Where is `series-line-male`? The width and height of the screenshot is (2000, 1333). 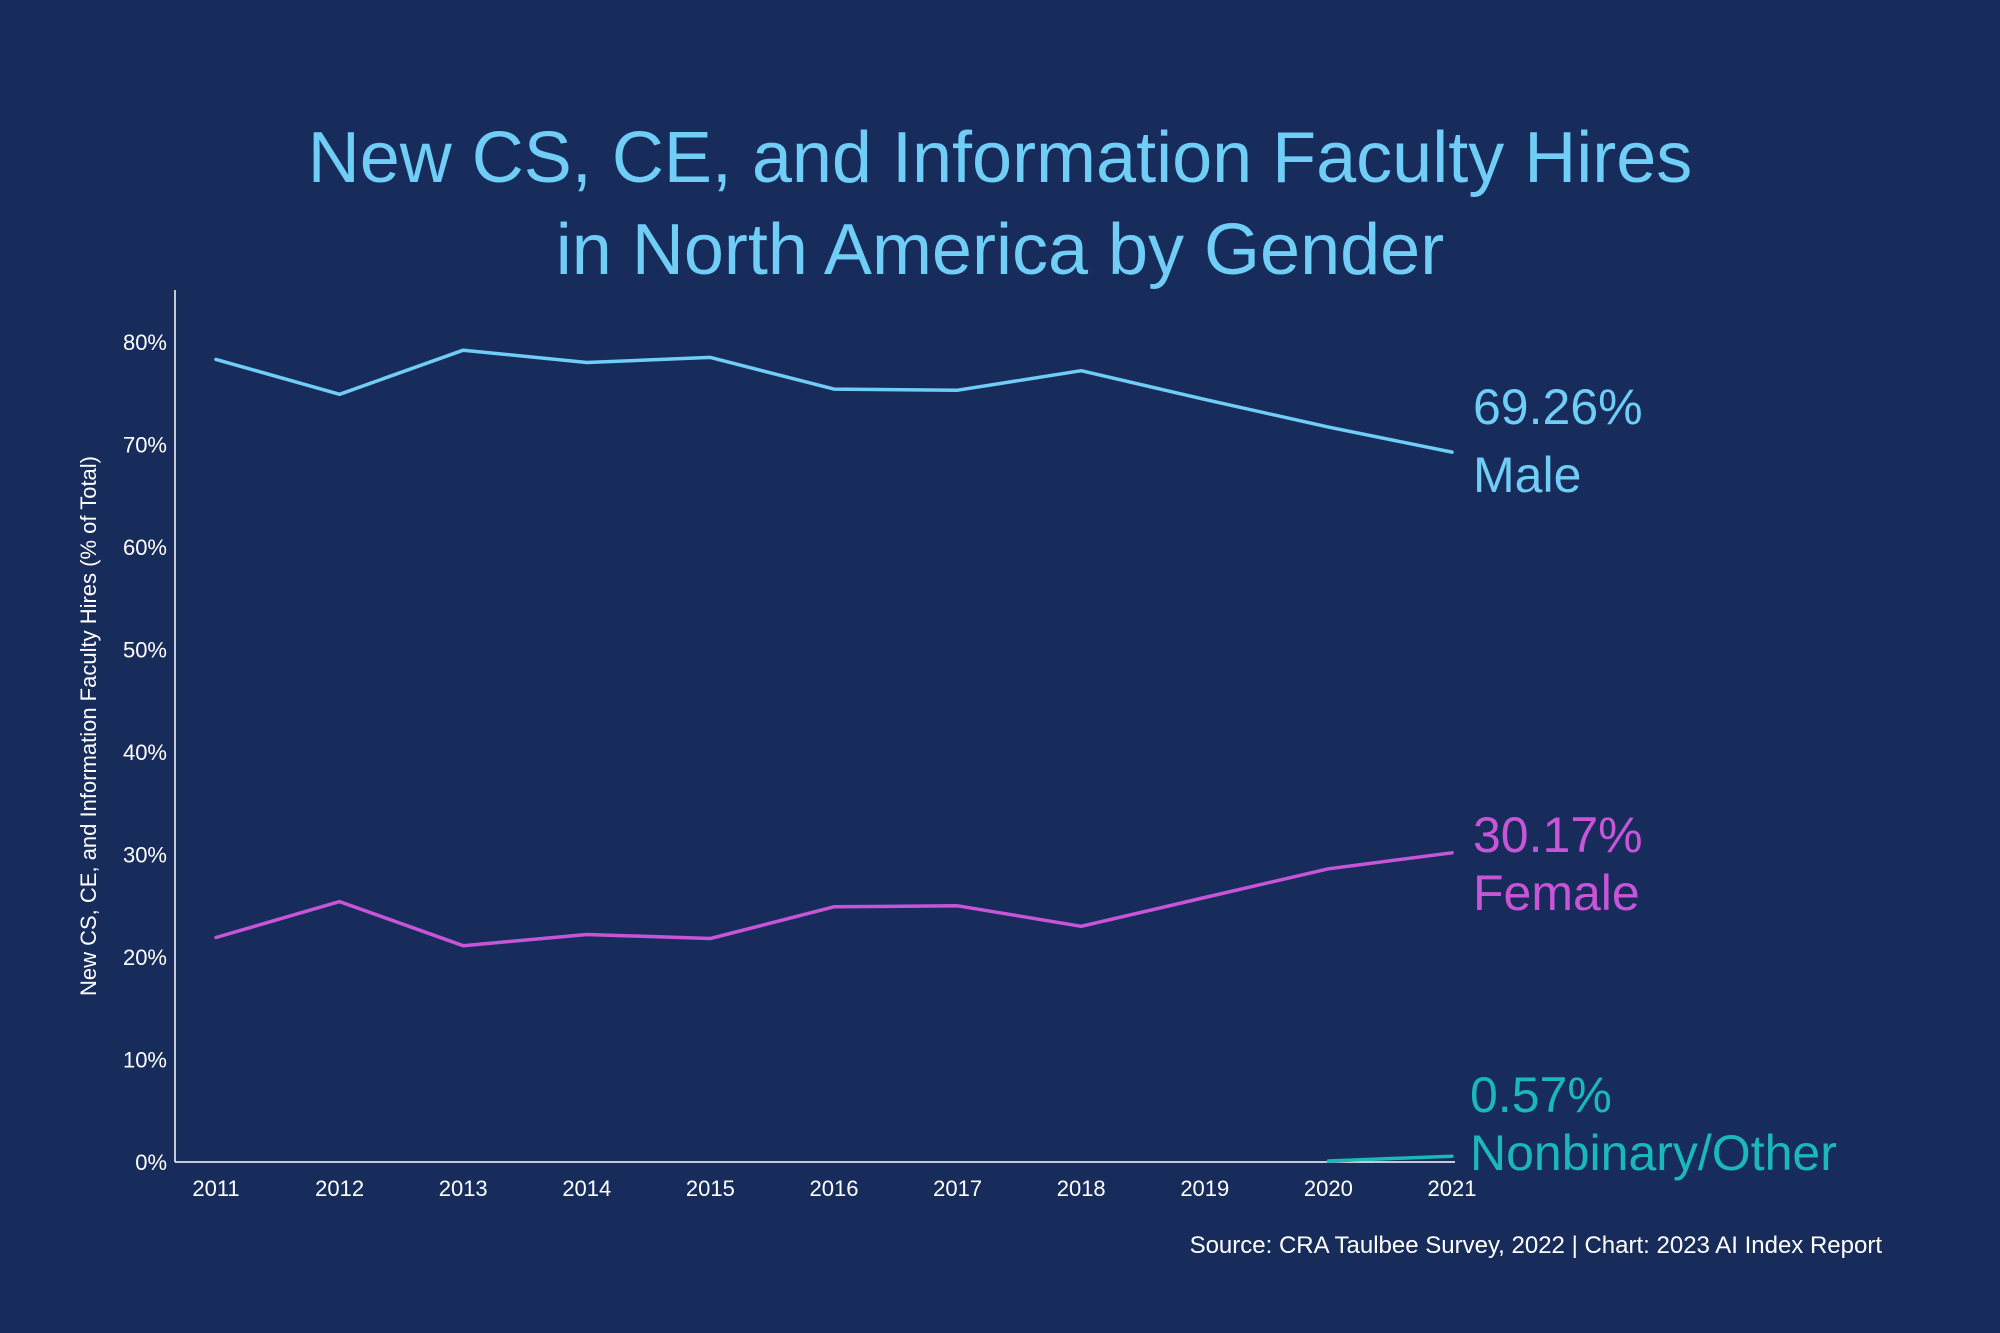
series-line-male is located at coordinates (834, 401).